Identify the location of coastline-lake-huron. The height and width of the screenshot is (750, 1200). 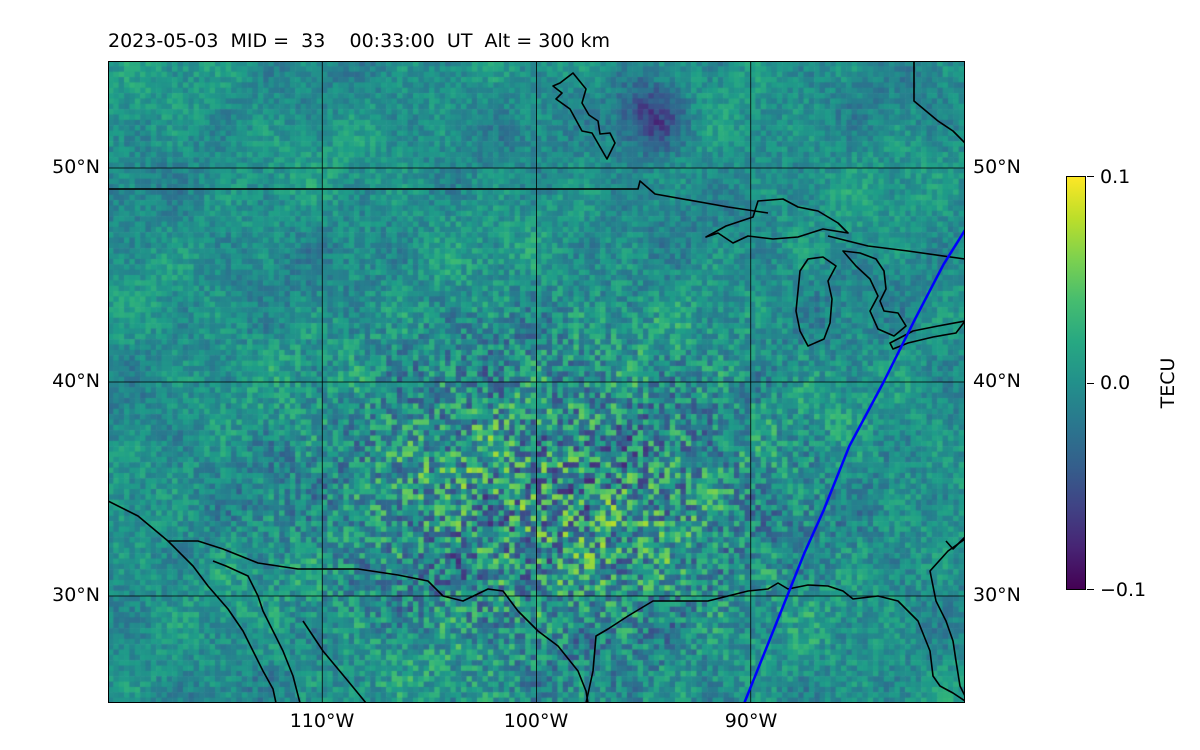
(874, 293).